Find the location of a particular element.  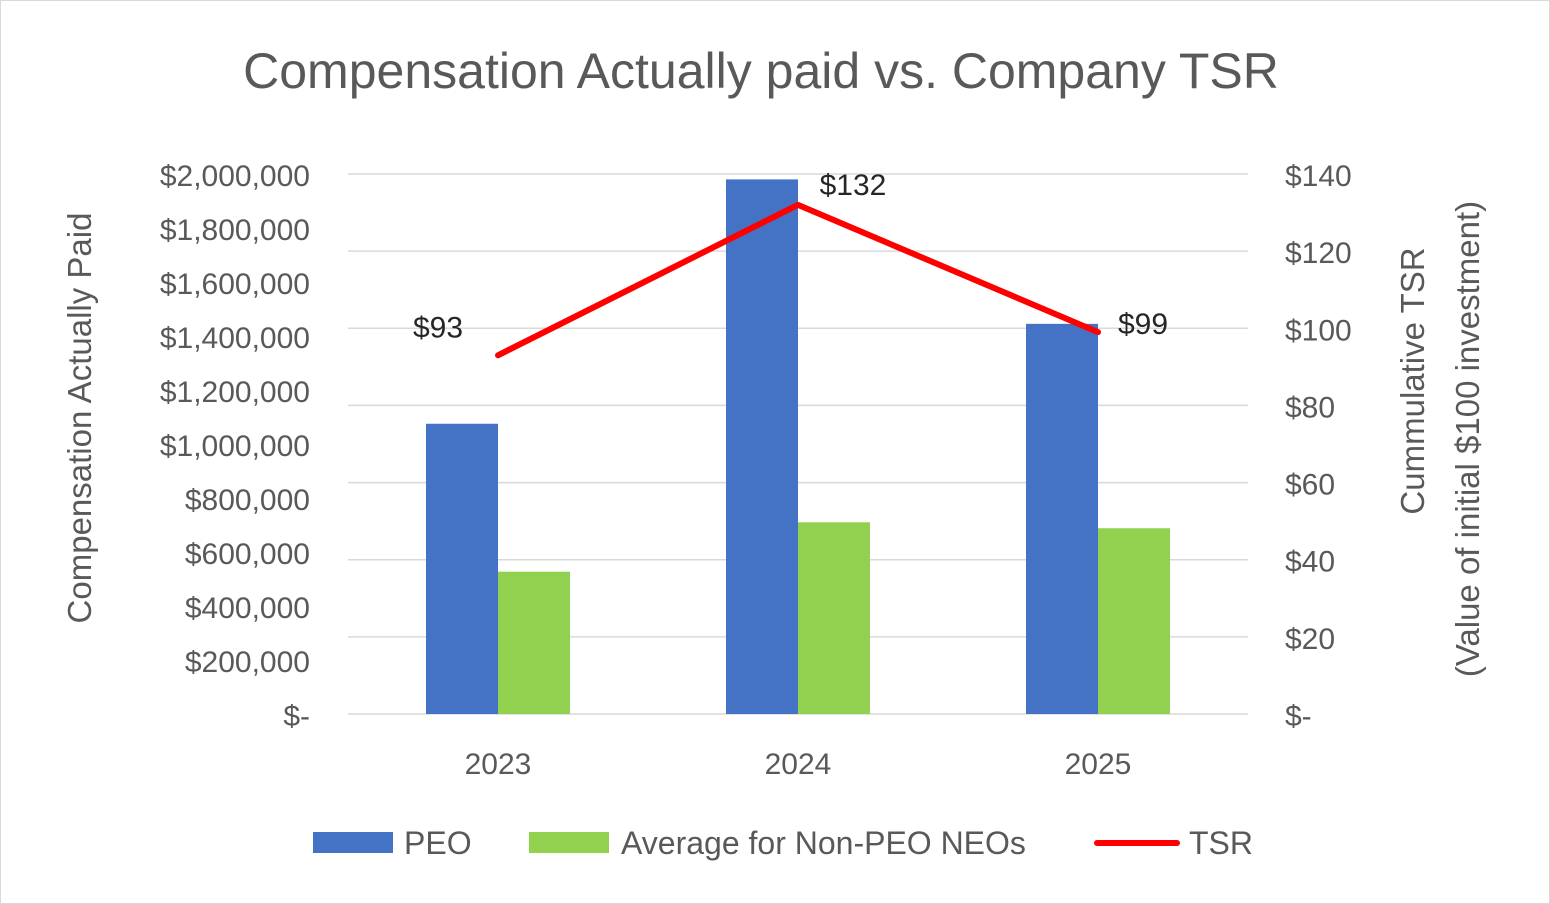

left-tick-label: $1,400,000 is located at coordinates (235, 338).